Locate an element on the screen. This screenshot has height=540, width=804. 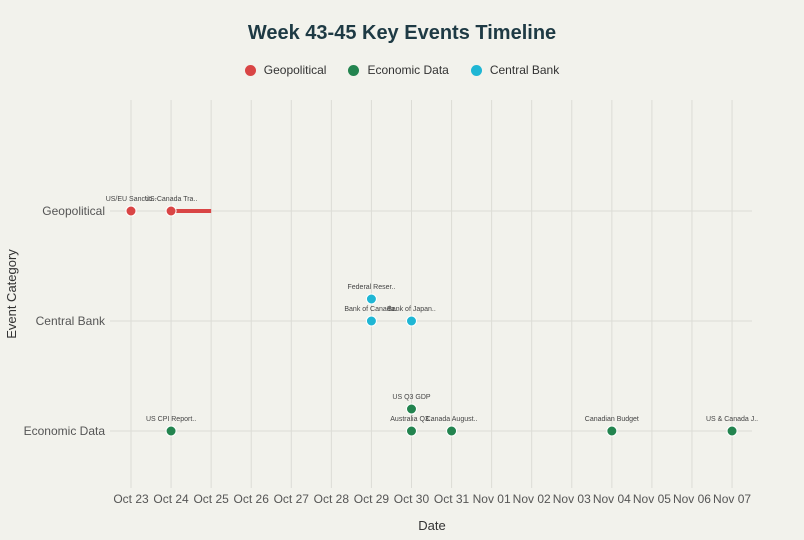
y-tick-label: Geopolitical is located at coordinates (73, 211).